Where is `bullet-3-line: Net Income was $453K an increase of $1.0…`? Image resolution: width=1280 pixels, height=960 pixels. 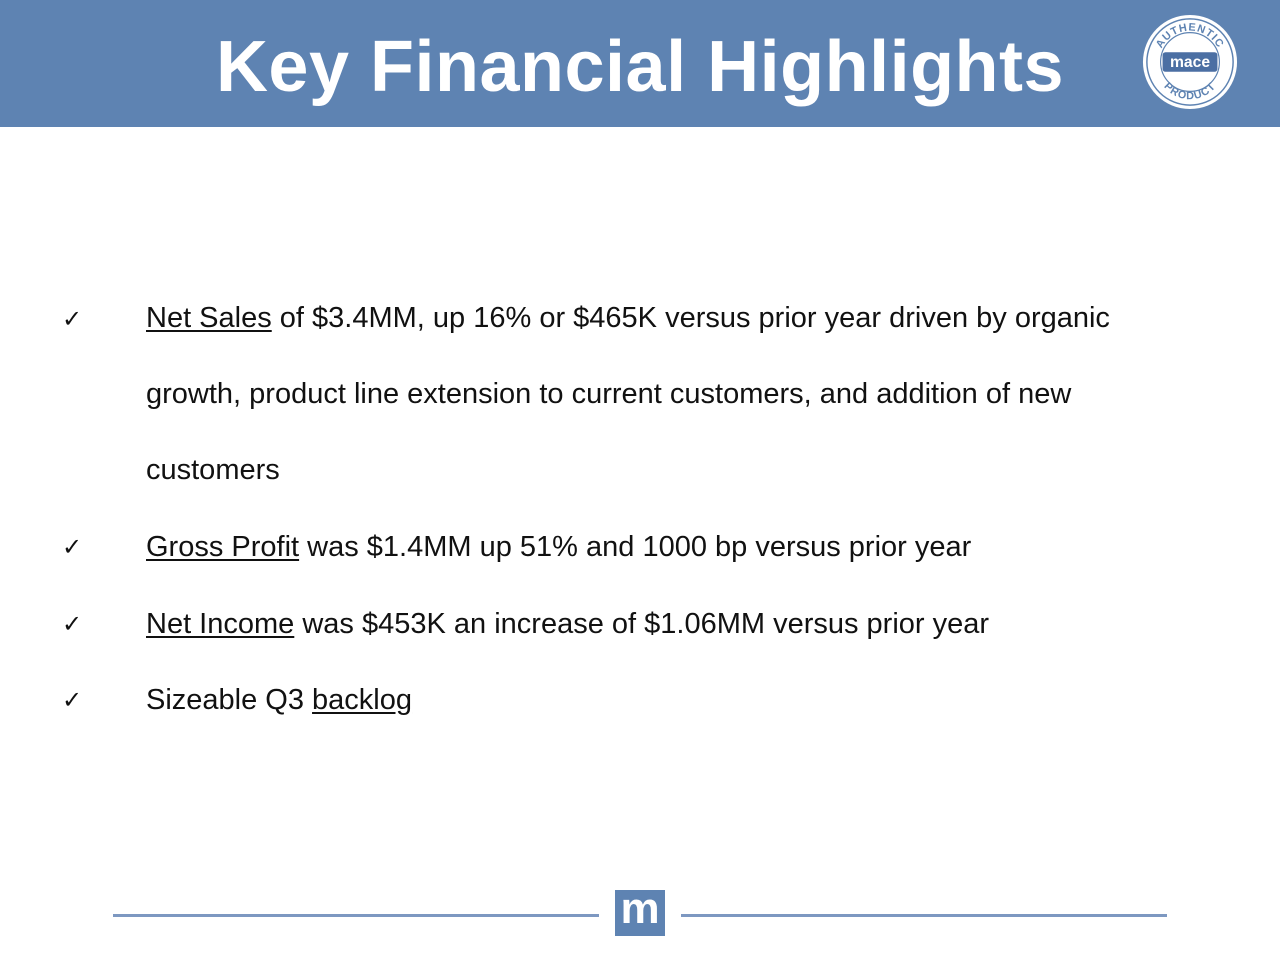 bullet-3-line: Net Income was $453K an increase of $1.0… is located at coordinates (567, 624).